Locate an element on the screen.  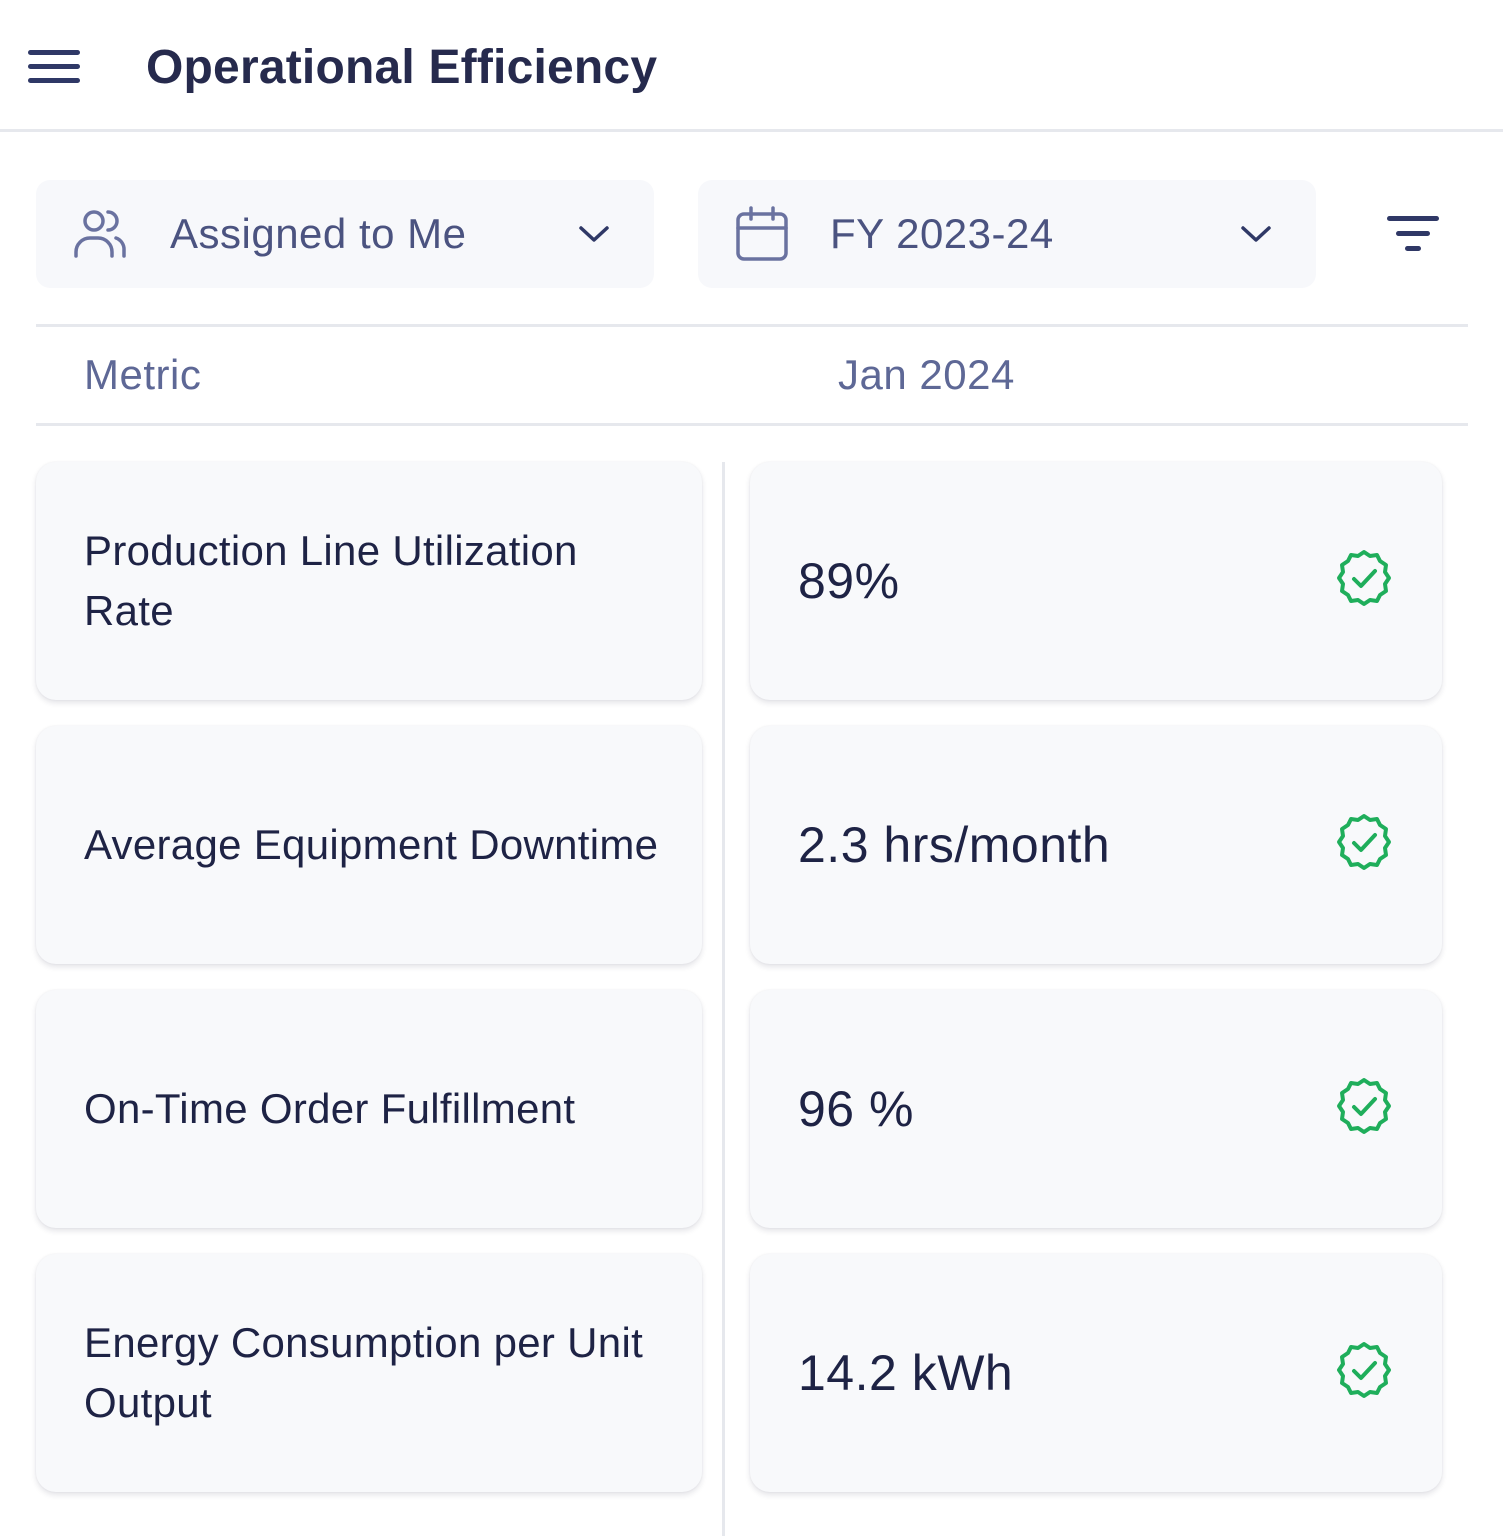
metric-value: 89% is located at coordinates (849, 581).